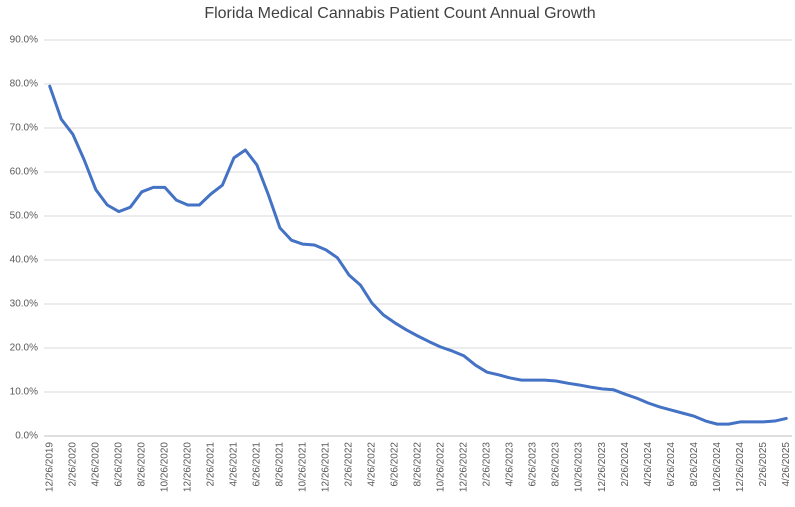  What do you see at coordinates (303, 467) in the screenshot?
I see `x-tick-label: 10/26/2021` at bounding box center [303, 467].